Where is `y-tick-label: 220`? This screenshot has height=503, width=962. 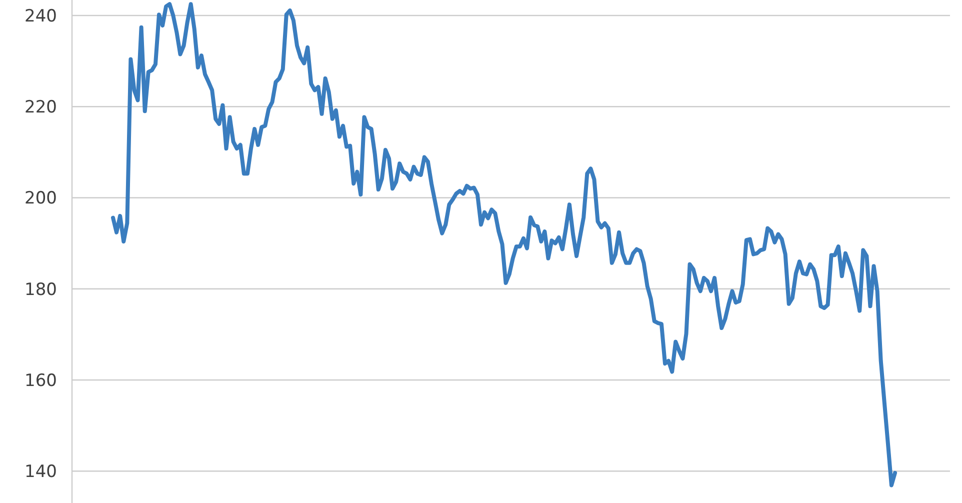 y-tick-label: 220 is located at coordinates (40, 108).